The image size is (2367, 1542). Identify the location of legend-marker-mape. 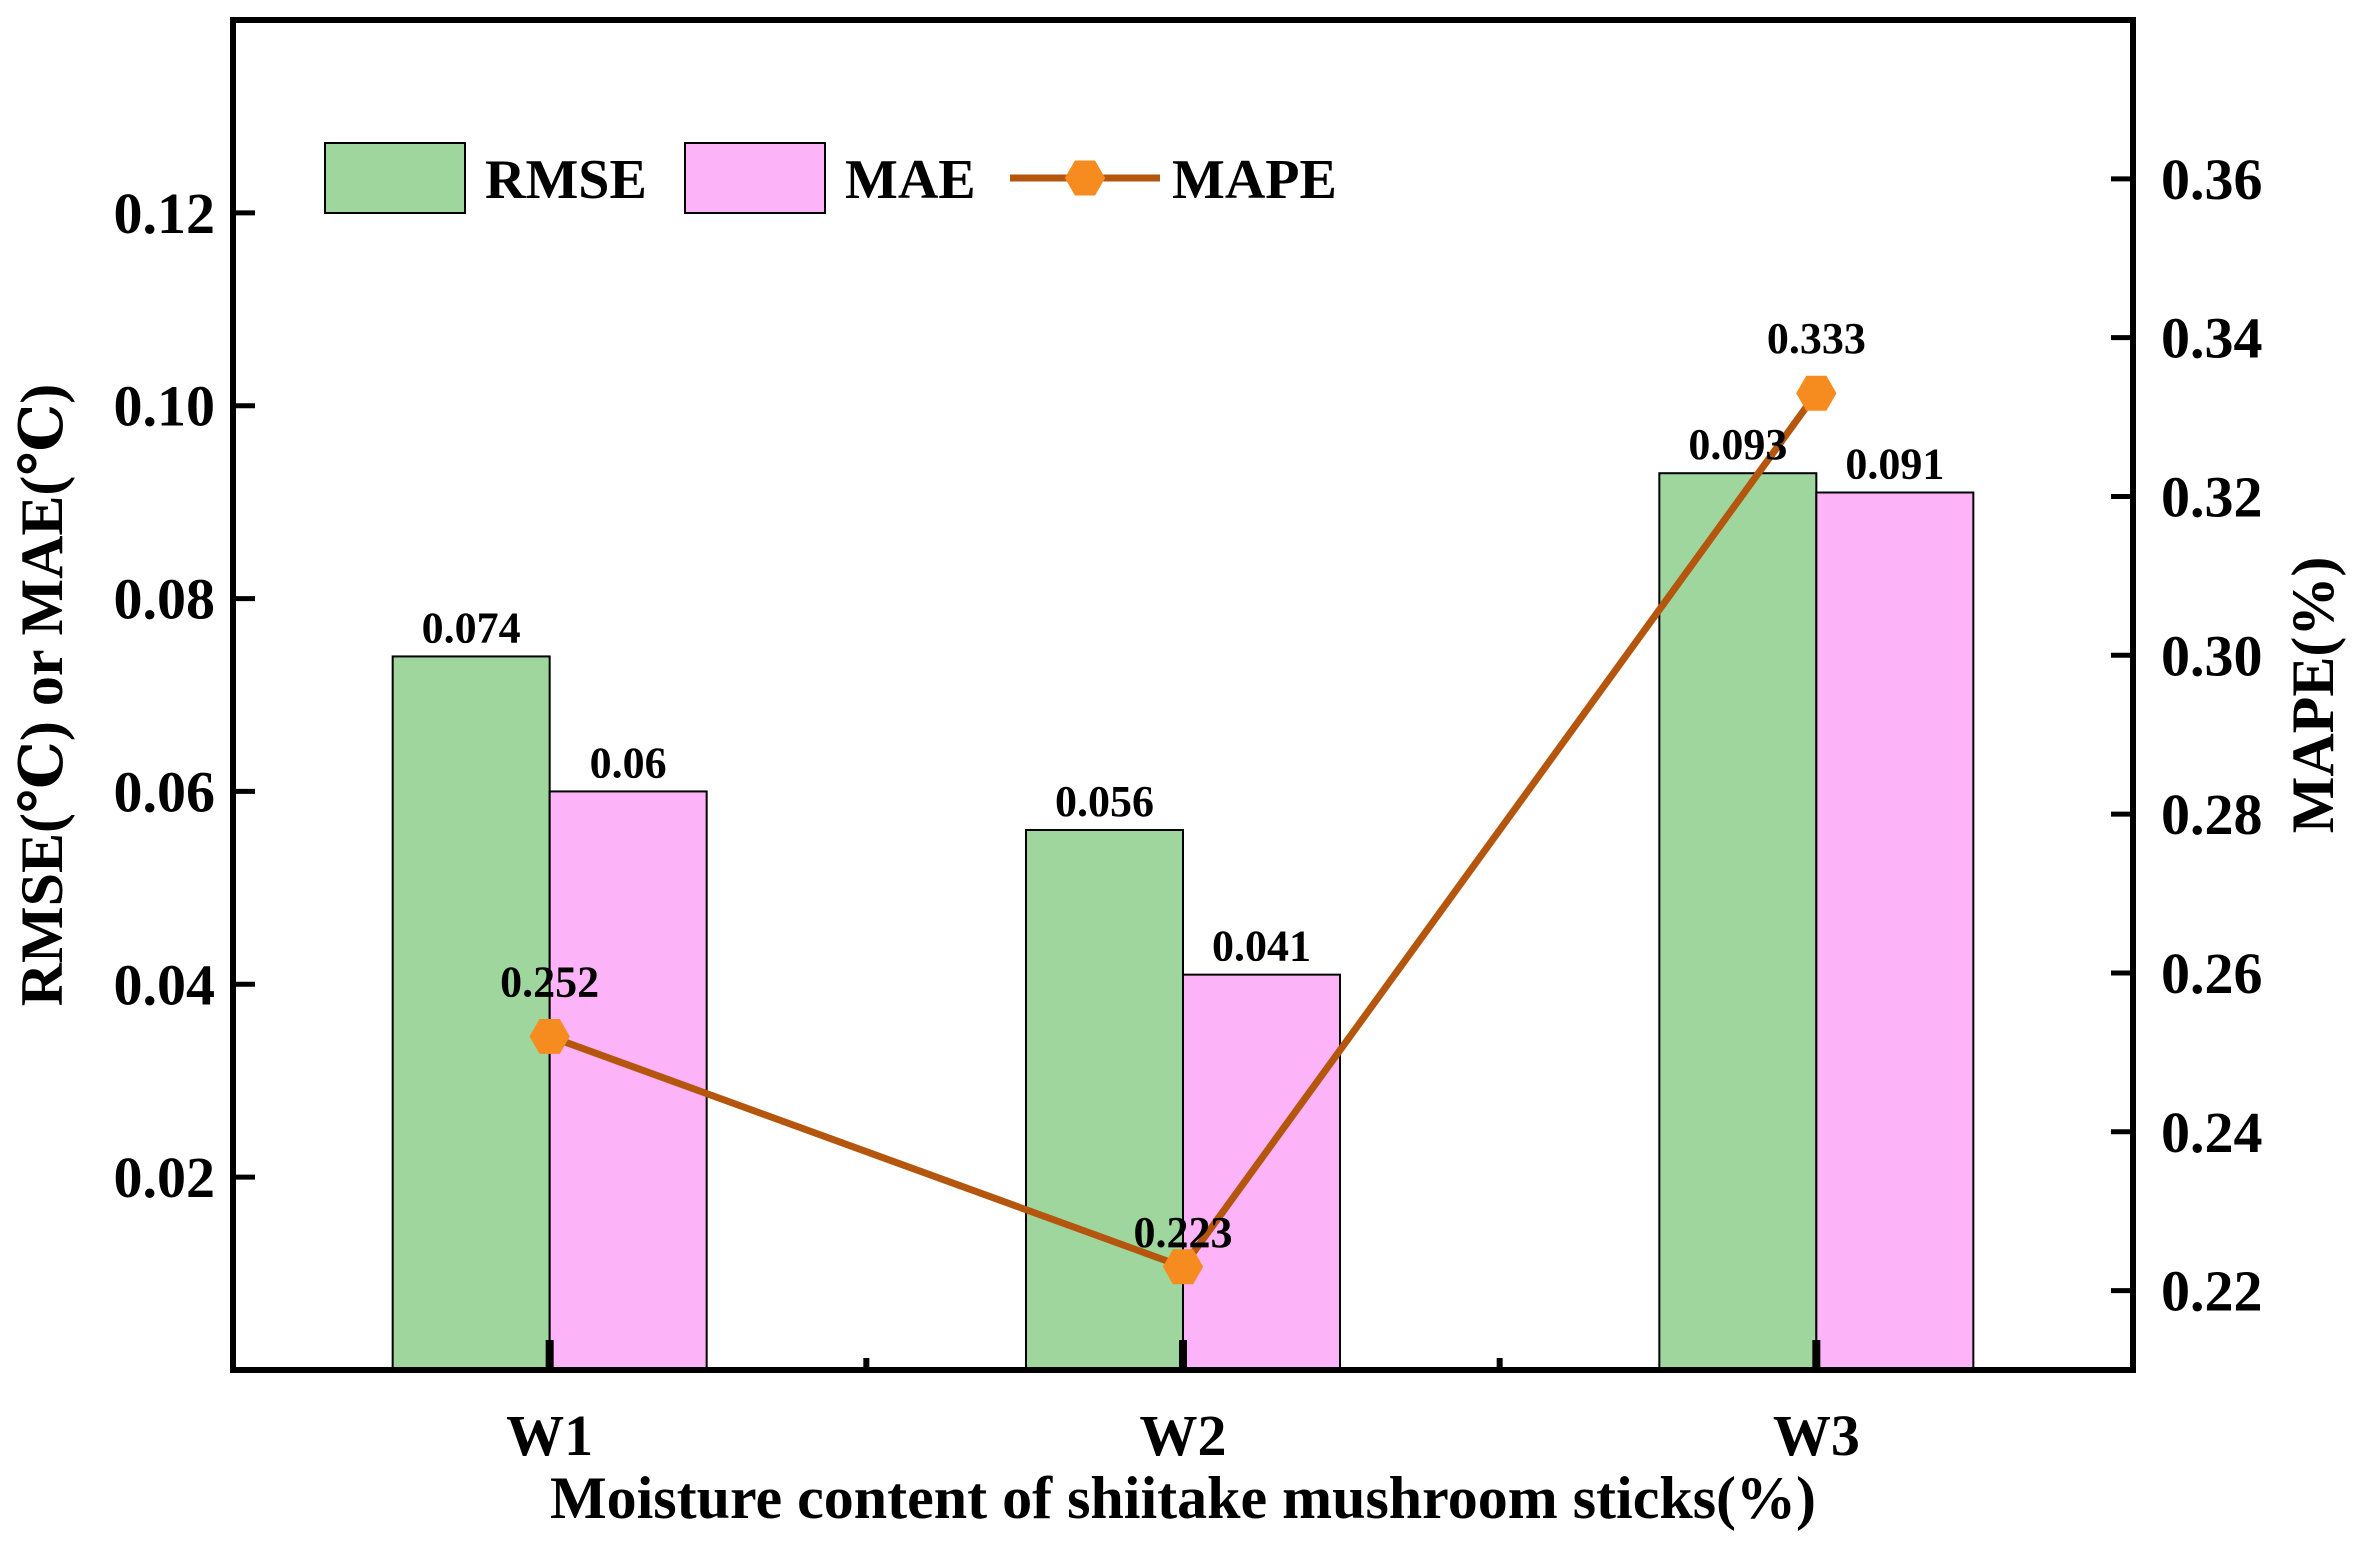
(1085, 178).